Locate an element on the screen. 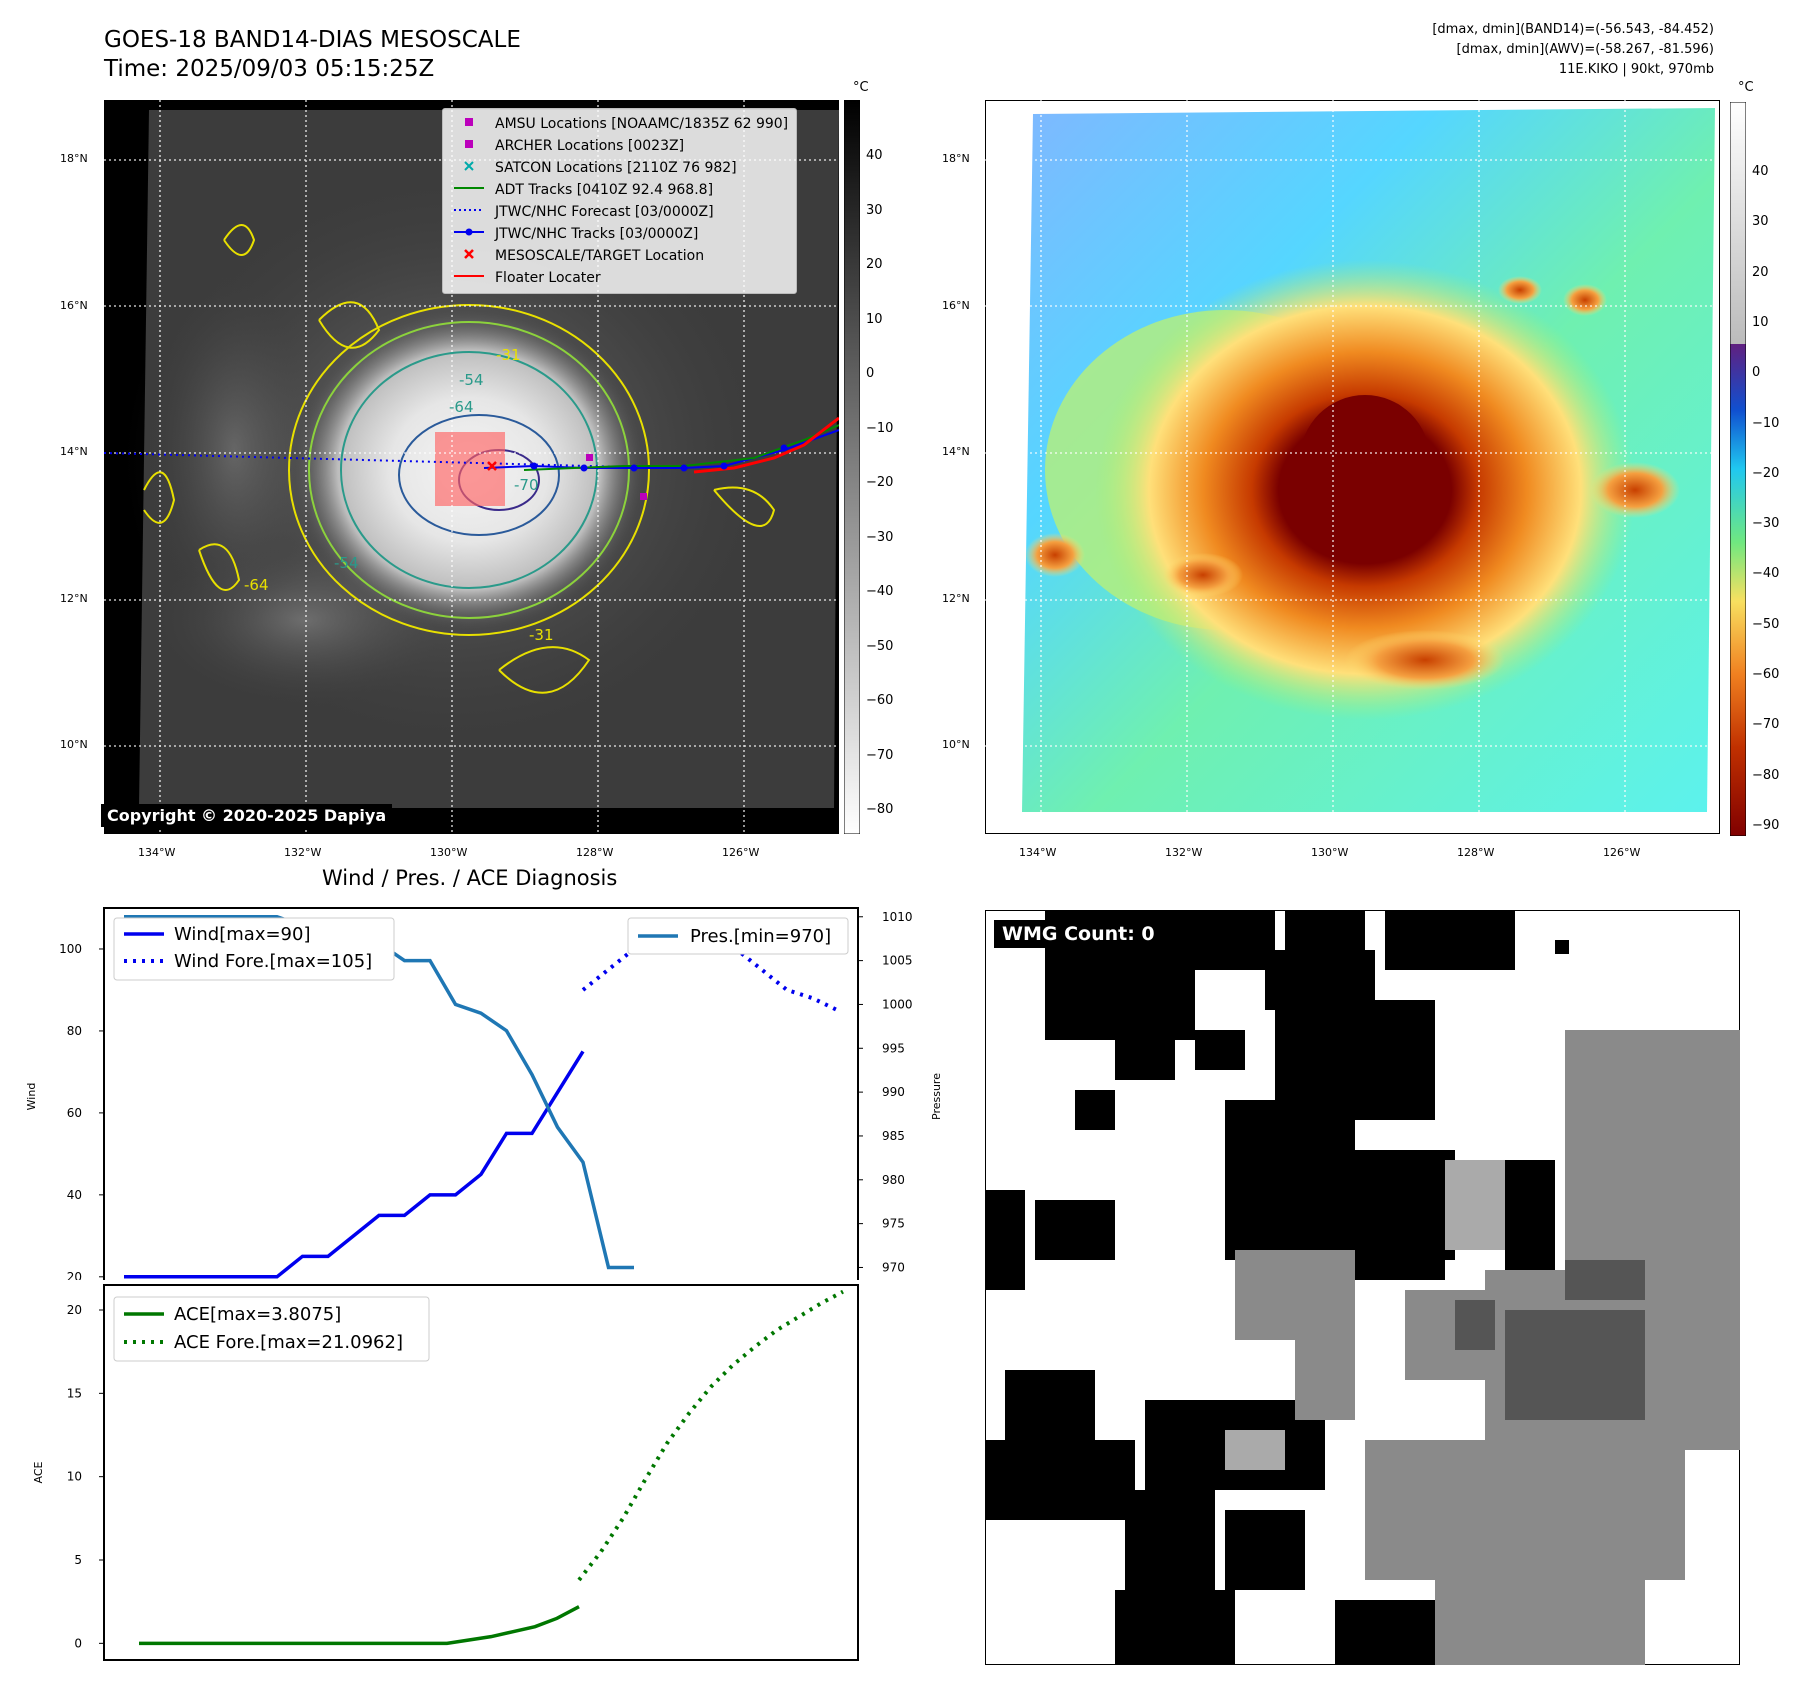 Image resolution: width=1797 pixels, height=1690 pixels. legend-label: Wind[max=90] is located at coordinates (242, 934).